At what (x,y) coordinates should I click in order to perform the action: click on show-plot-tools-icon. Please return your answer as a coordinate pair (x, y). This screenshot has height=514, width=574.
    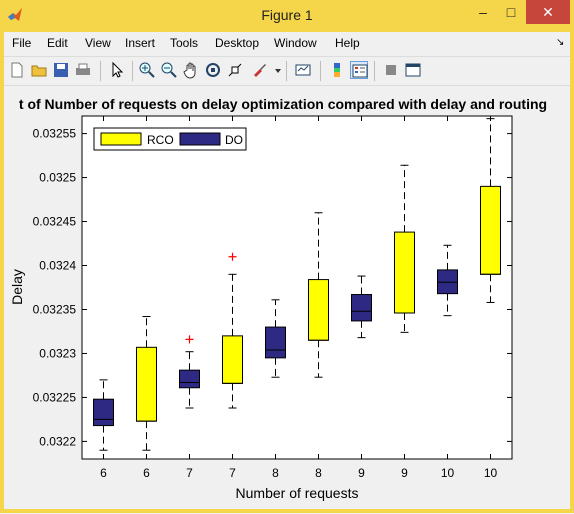
    Looking at the image, I should click on (413, 70).